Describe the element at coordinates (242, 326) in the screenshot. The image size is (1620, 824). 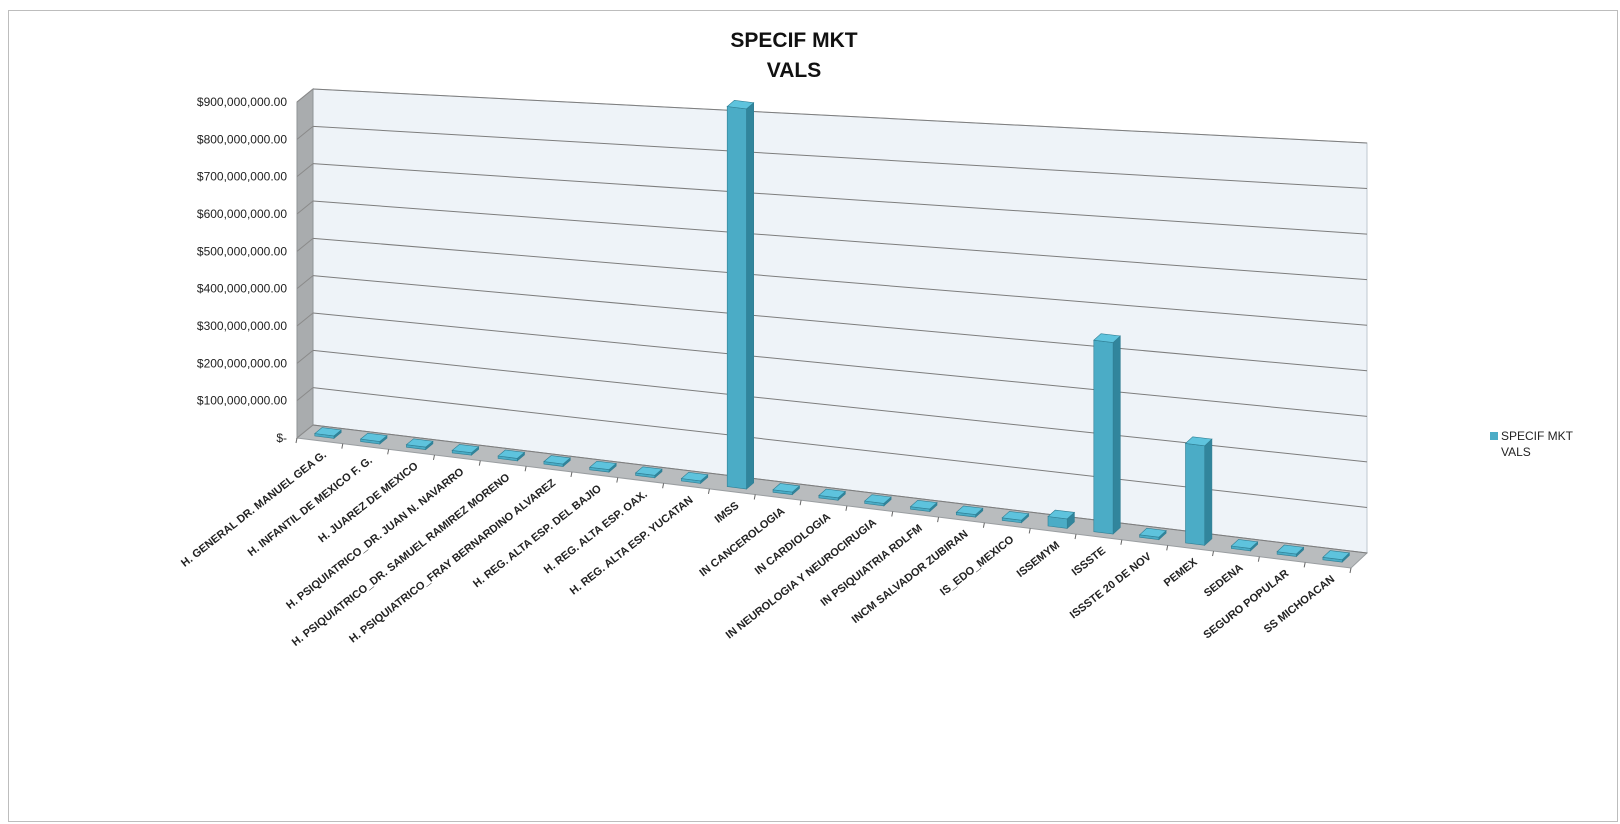
I see `y-tick-label: $300,000,000.00` at that location.